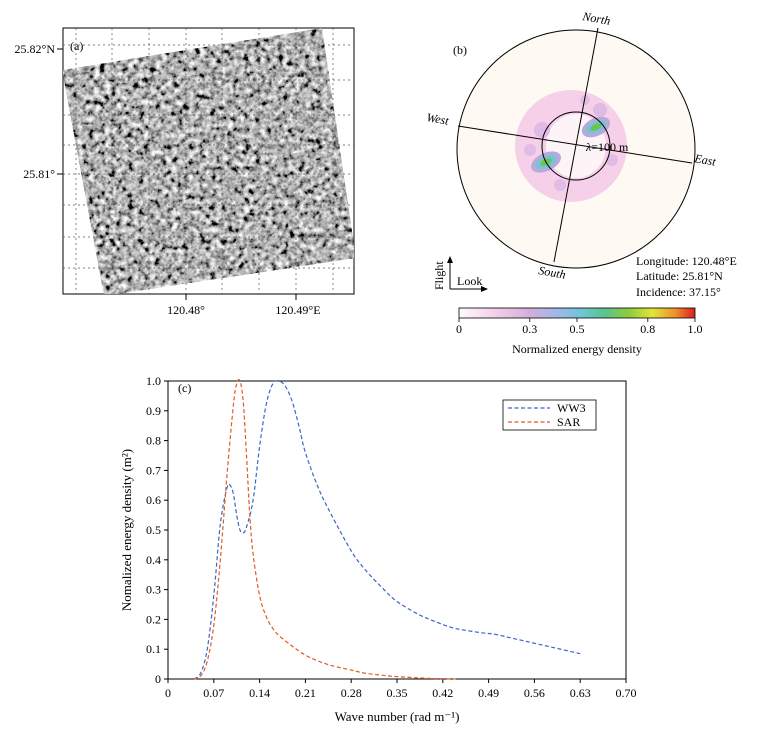 The width and height of the screenshot is (764, 730). What do you see at coordinates (153, 411) in the screenshot?
I see `y-tick-label: 0.9` at bounding box center [153, 411].